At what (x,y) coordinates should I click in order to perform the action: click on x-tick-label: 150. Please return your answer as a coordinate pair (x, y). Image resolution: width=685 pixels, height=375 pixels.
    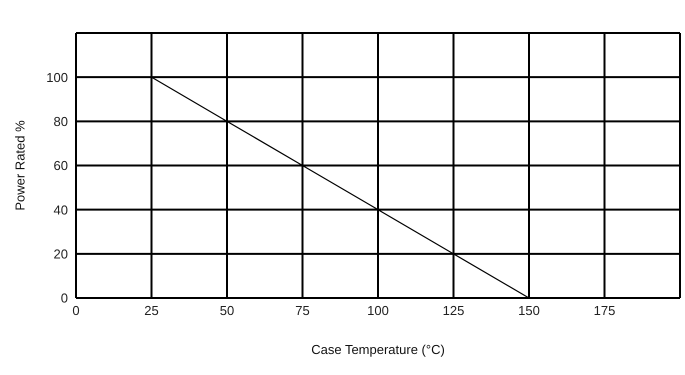
    Looking at the image, I should click on (529, 310).